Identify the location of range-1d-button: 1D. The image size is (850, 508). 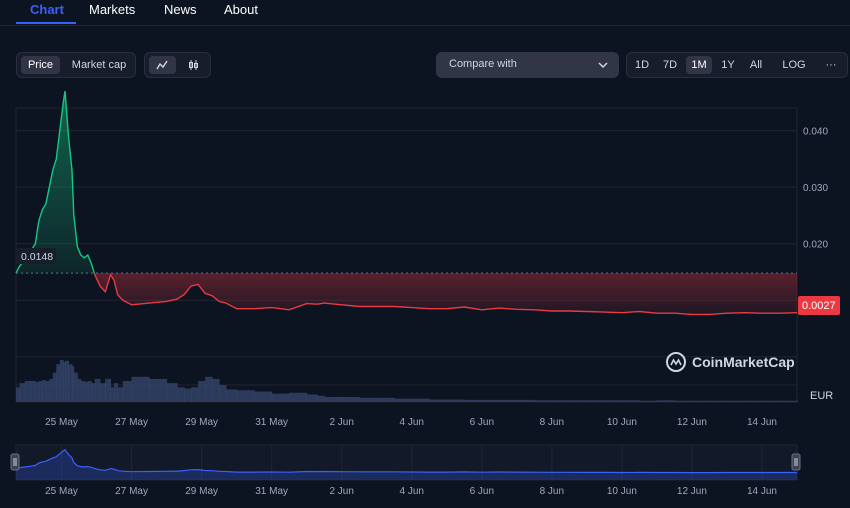
(642, 65).